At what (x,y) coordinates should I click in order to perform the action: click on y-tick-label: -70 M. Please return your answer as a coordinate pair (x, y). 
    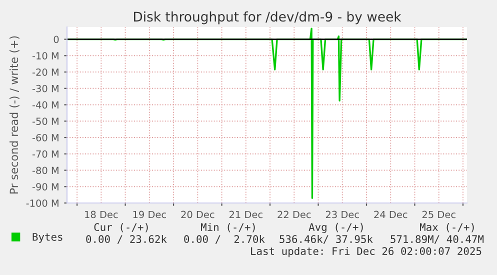
    Looking at the image, I should click on (45, 154).